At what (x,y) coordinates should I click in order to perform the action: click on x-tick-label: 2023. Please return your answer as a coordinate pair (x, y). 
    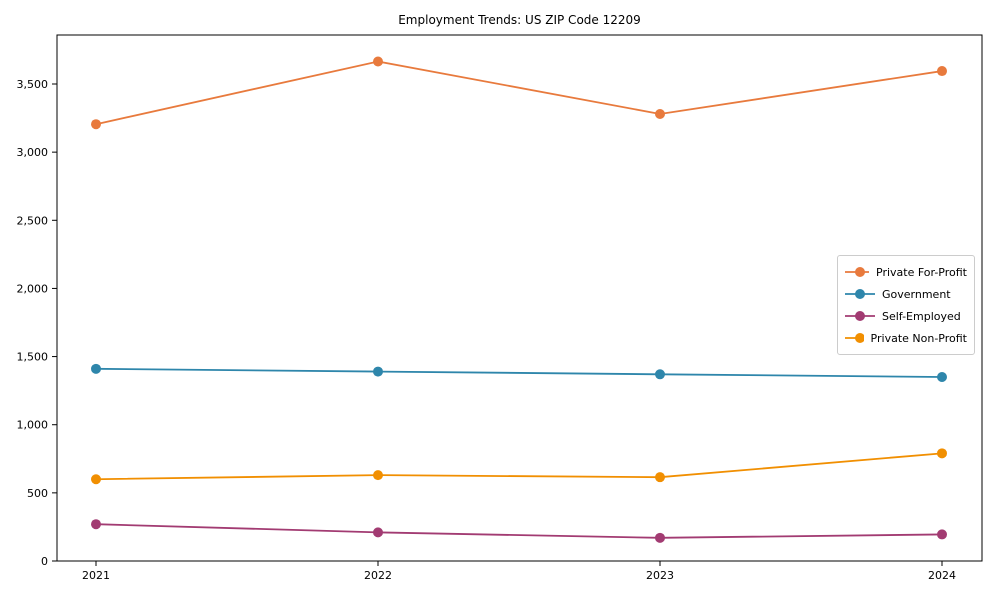
    Looking at the image, I should click on (660, 575).